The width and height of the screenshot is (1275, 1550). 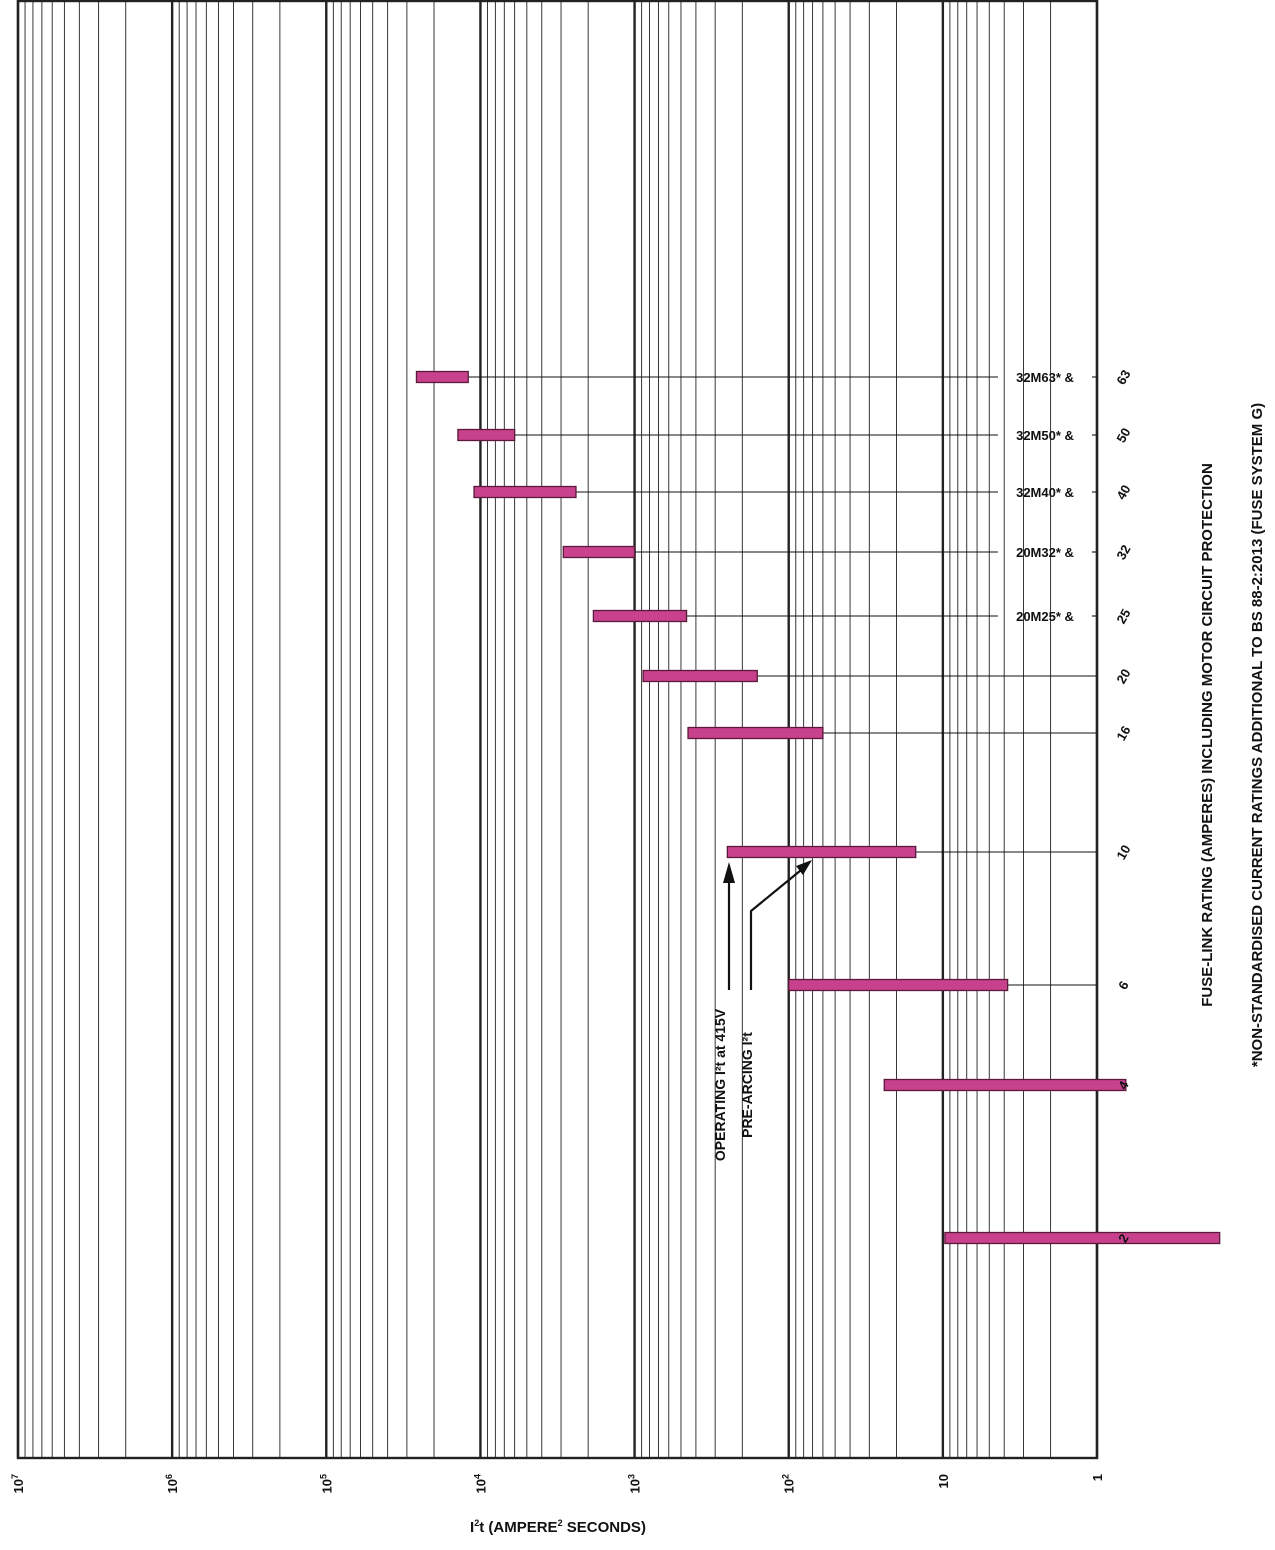 What do you see at coordinates (635, 1483) in the screenshot?
I see `x-tick-label: 10³` at bounding box center [635, 1483].